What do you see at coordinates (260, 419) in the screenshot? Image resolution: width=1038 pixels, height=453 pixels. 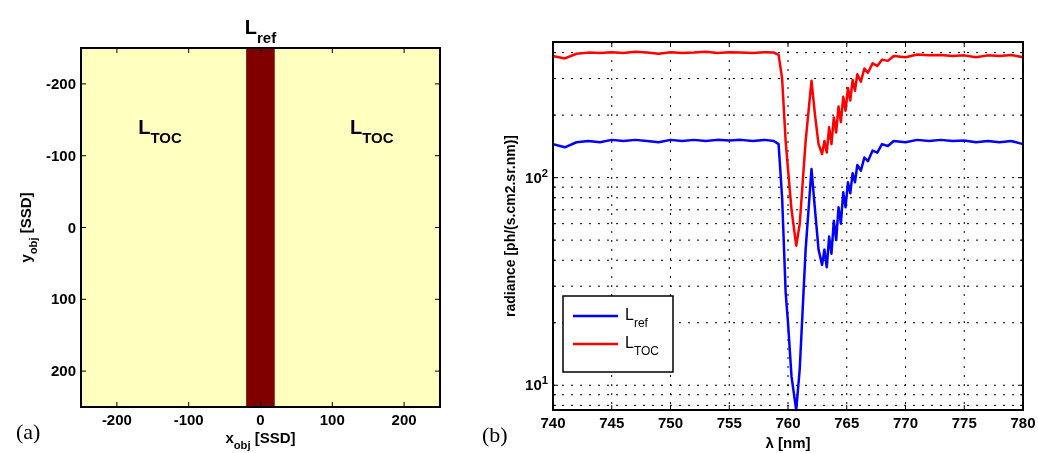 I see `x-tick-label: 0` at bounding box center [260, 419].